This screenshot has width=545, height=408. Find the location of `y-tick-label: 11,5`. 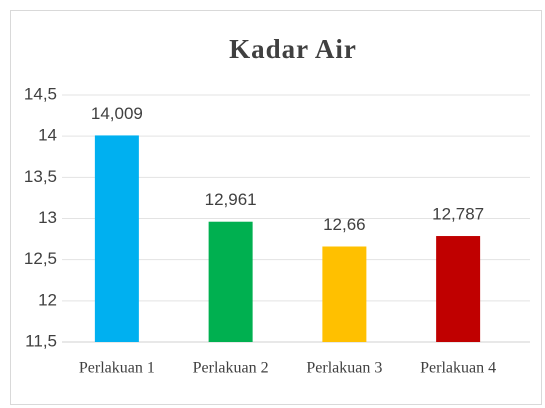

y-tick-label: 11,5 is located at coordinates (41, 340).